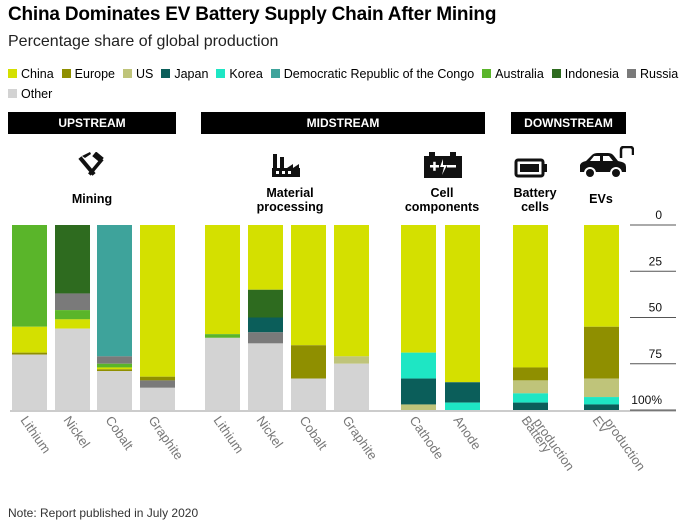  I want to click on mining-pickaxe-hammer-icon, so click(91, 164).